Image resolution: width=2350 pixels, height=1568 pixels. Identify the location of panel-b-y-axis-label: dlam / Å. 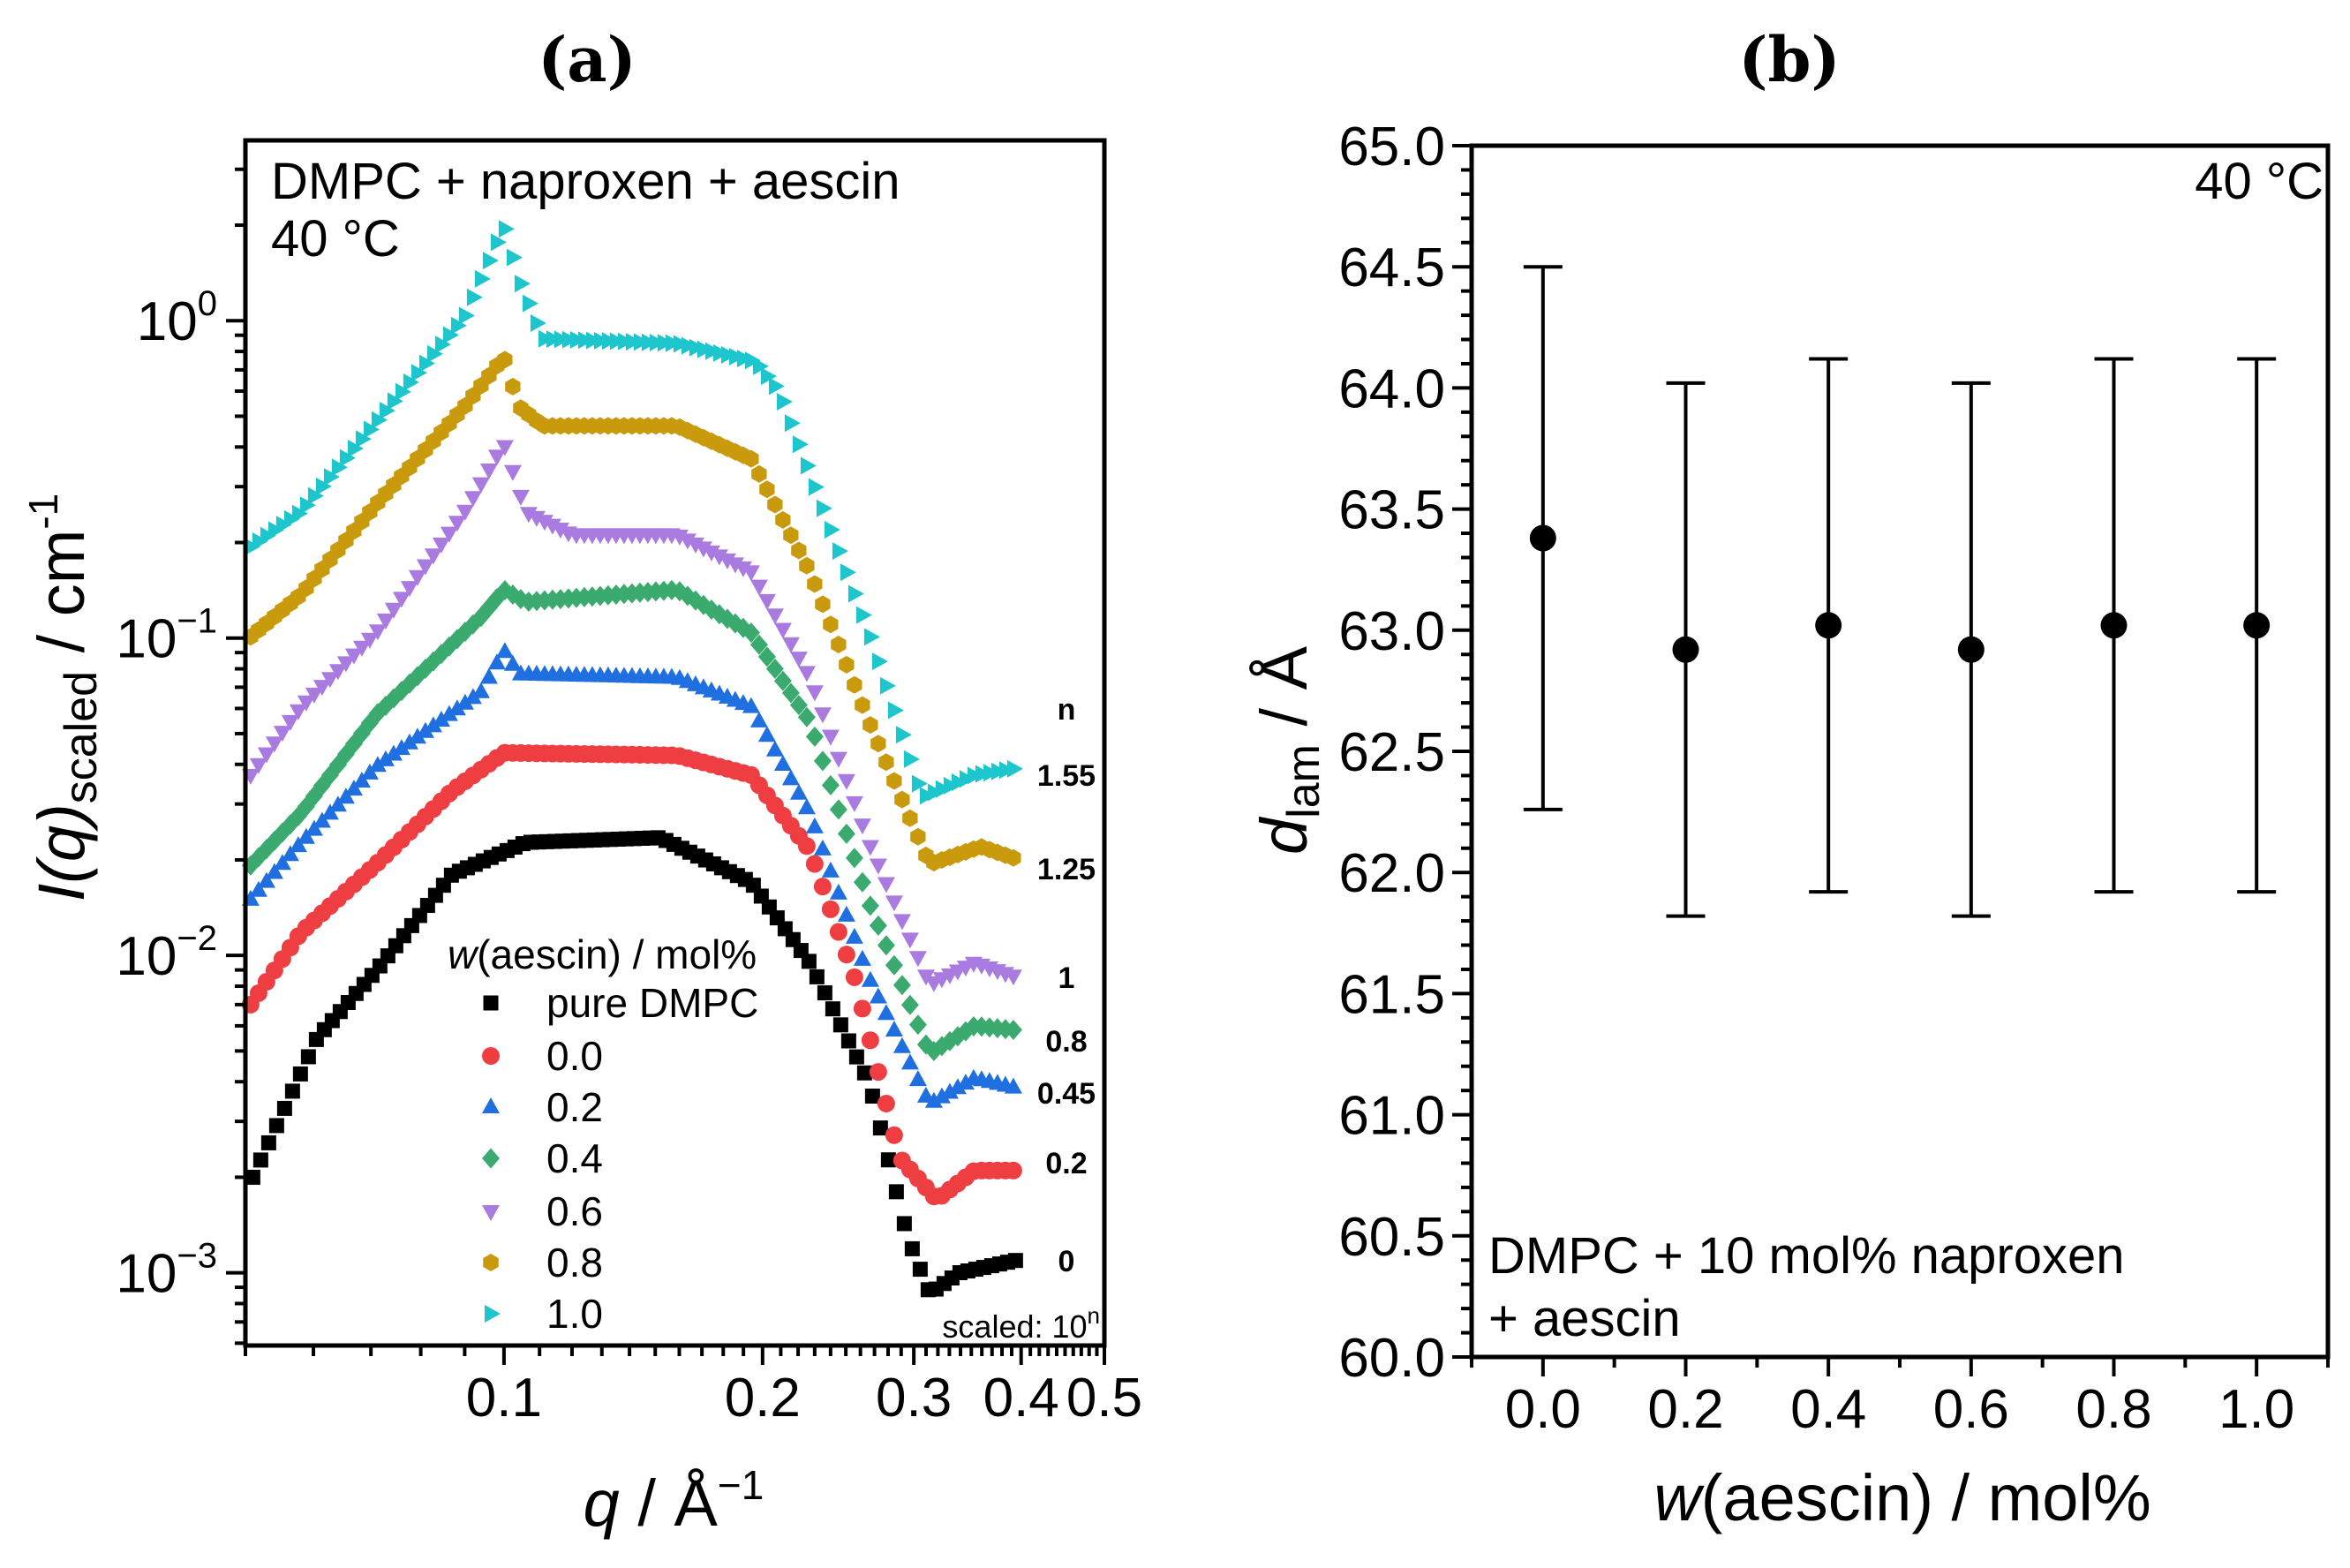
(1288, 750).